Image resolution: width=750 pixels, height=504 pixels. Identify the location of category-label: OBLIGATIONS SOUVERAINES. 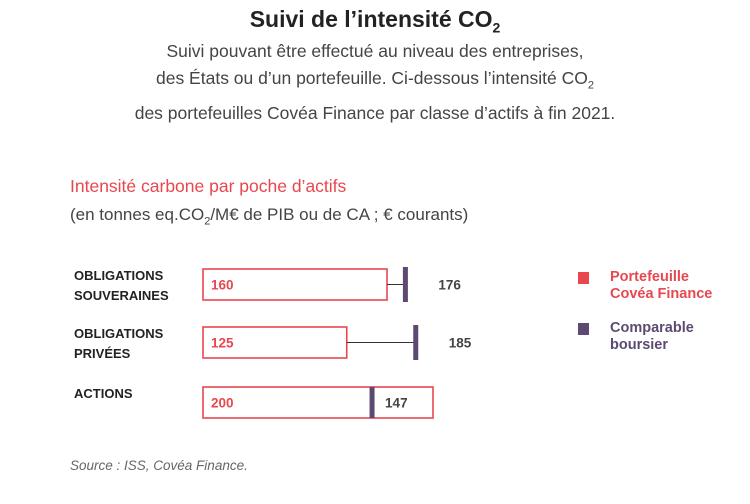
(121, 285).